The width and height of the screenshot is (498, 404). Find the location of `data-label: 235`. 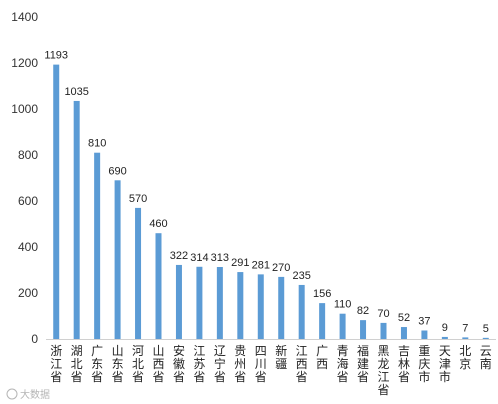

data-label: 235 is located at coordinates (302, 276).